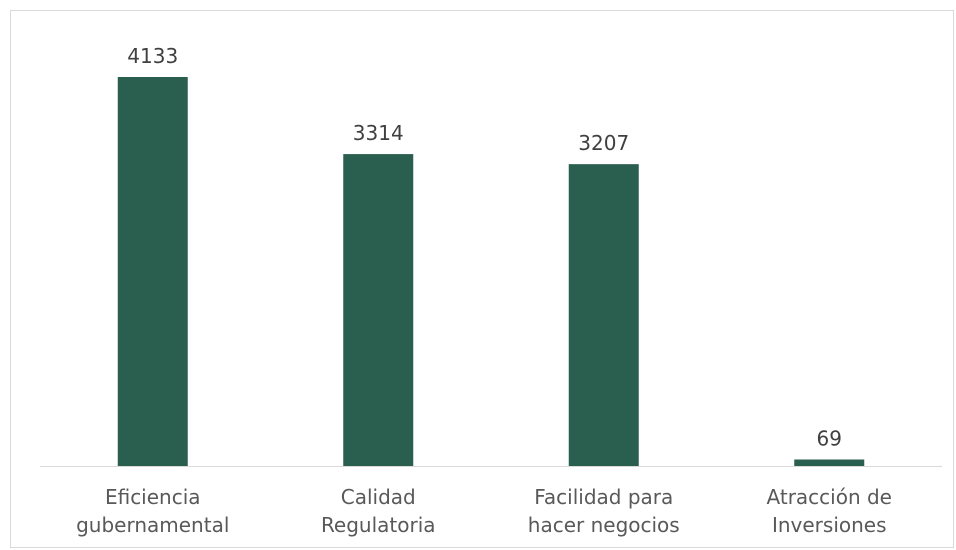 This screenshot has width=956, height=550. What do you see at coordinates (378, 133) in the screenshot?
I see `data-label-1: 3314` at bounding box center [378, 133].